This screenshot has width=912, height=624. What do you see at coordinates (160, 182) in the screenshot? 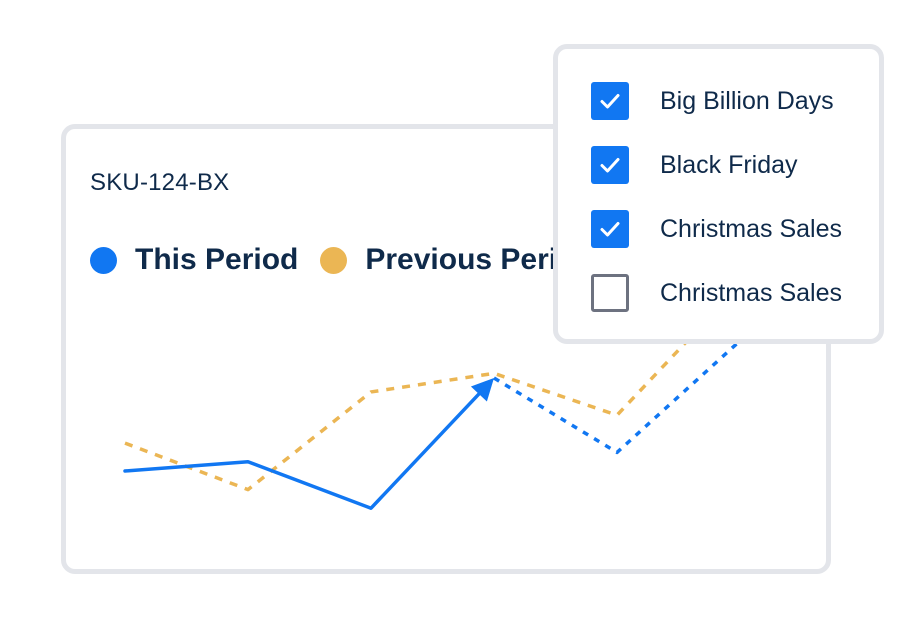
I see `sku-label: SKU-124-BX` at bounding box center [160, 182].